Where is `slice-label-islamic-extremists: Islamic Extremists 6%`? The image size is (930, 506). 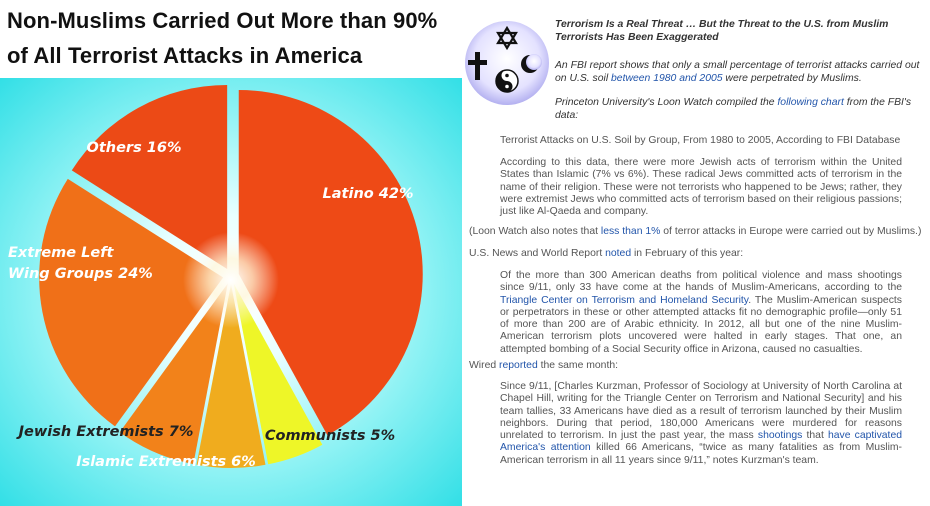 slice-label-islamic-extremists: Islamic Extremists 6% is located at coordinates (166, 462).